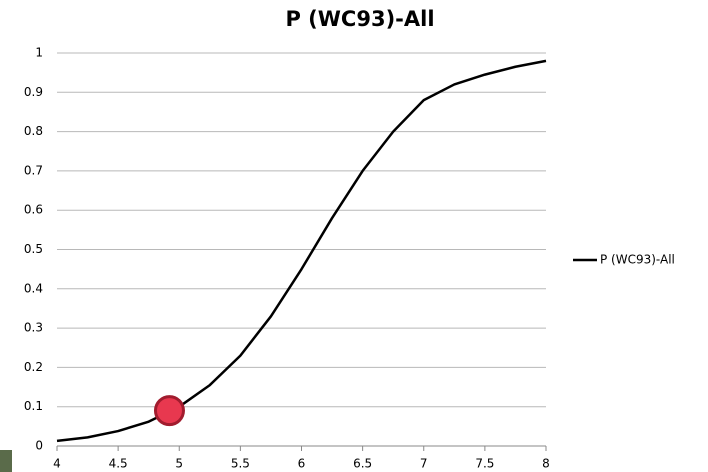 This screenshot has height=472, width=708. What do you see at coordinates (33, 406) in the screenshot?
I see `y-tick-label: 0.1` at bounding box center [33, 406].